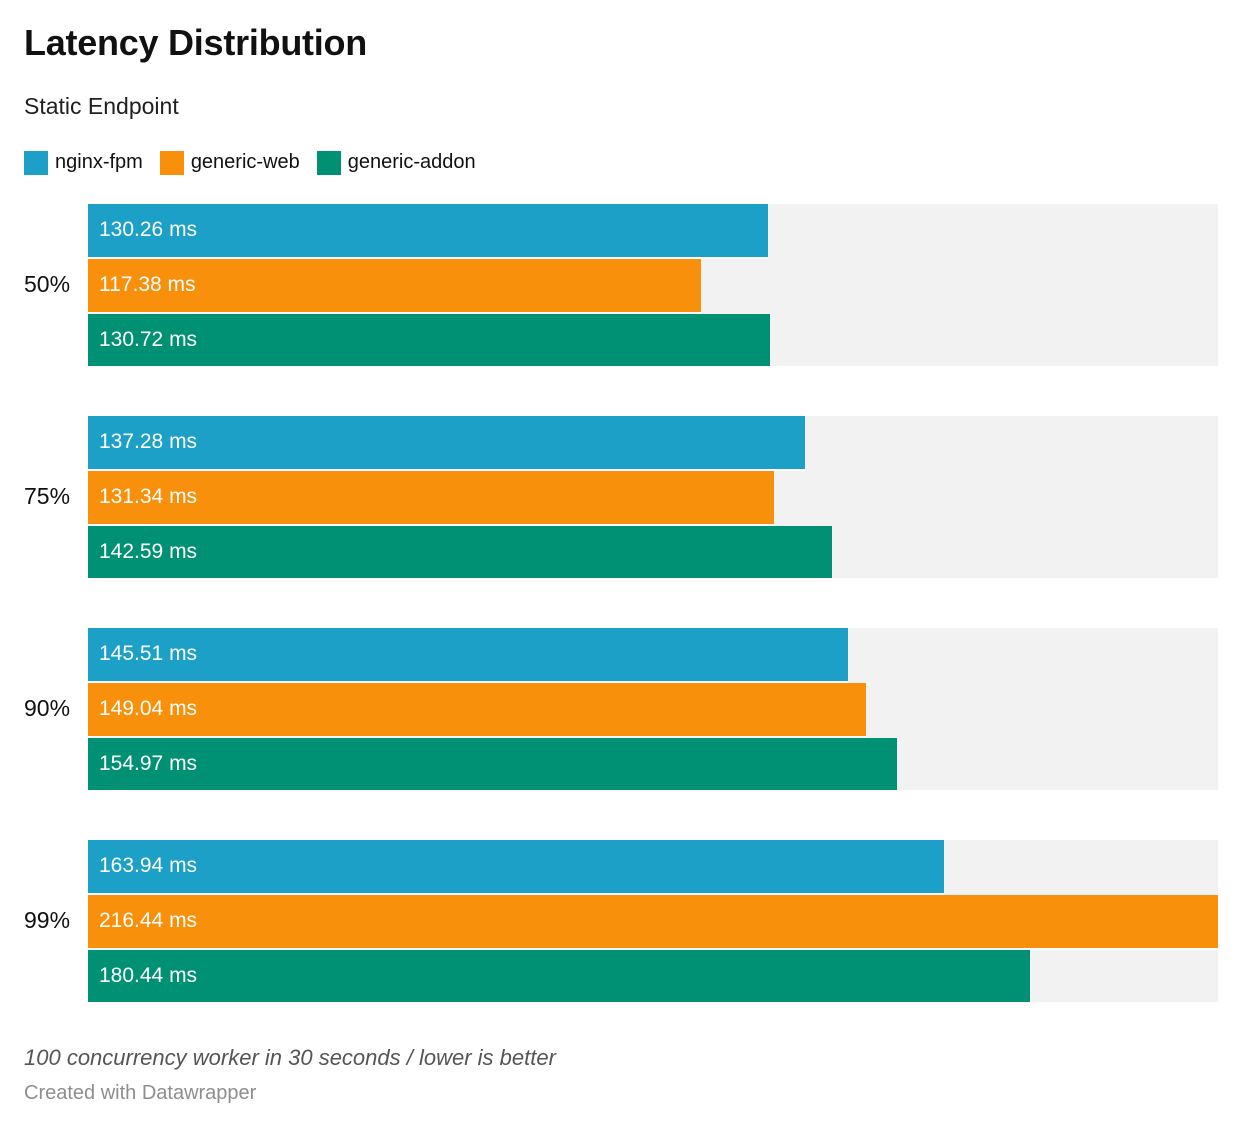  What do you see at coordinates (394, 286) in the screenshot?
I see `bar-generic-web: 117.38 ms` at bounding box center [394, 286].